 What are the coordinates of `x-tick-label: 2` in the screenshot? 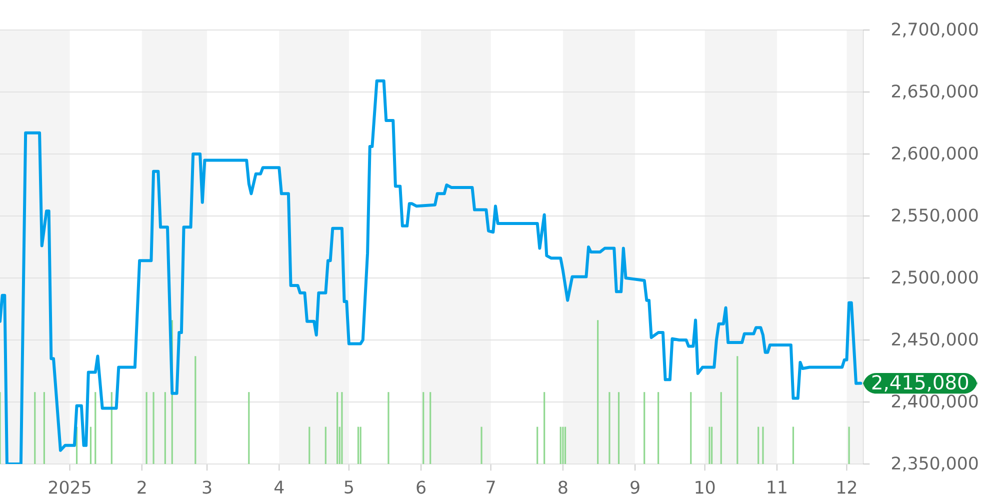 It's located at (142, 487).